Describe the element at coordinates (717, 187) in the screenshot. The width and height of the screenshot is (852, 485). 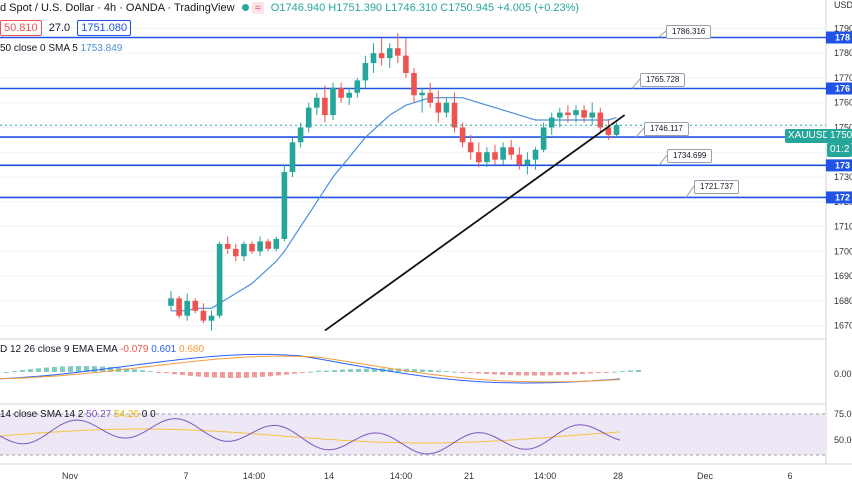
I see `level-label-1721: 1721.737` at that location.